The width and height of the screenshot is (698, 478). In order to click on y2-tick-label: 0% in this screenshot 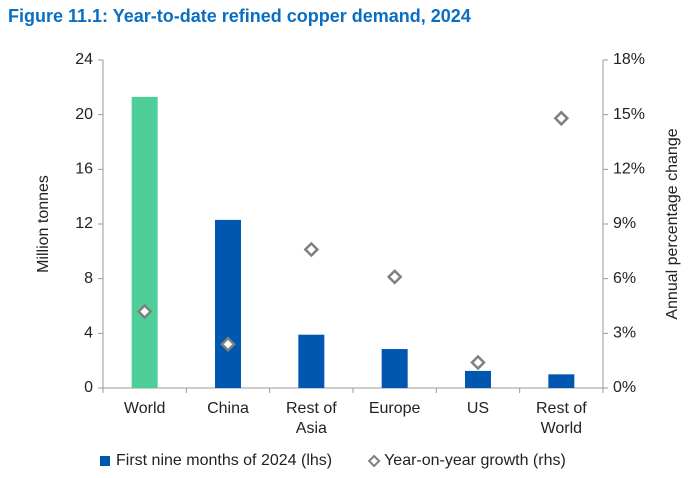, I will do `click(624, 387)`.